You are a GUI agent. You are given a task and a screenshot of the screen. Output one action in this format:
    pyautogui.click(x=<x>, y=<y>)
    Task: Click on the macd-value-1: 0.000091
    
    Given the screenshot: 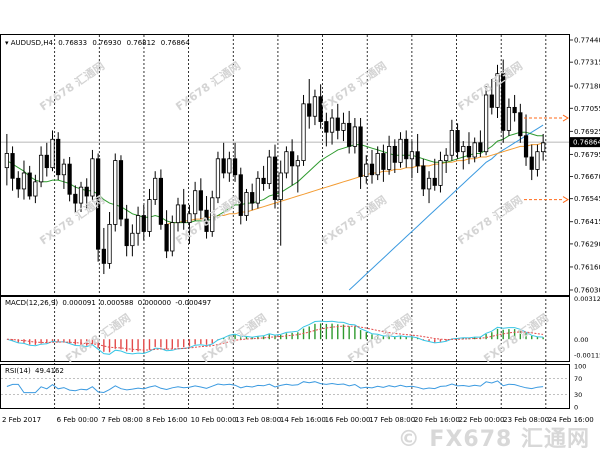 What is the action you would take?
    pyautogui.click(x=78, y=303)
    